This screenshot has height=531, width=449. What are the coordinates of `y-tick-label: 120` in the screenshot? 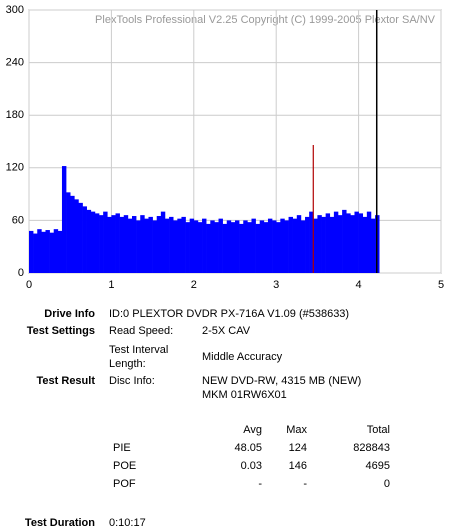 It's located at (15, 168).